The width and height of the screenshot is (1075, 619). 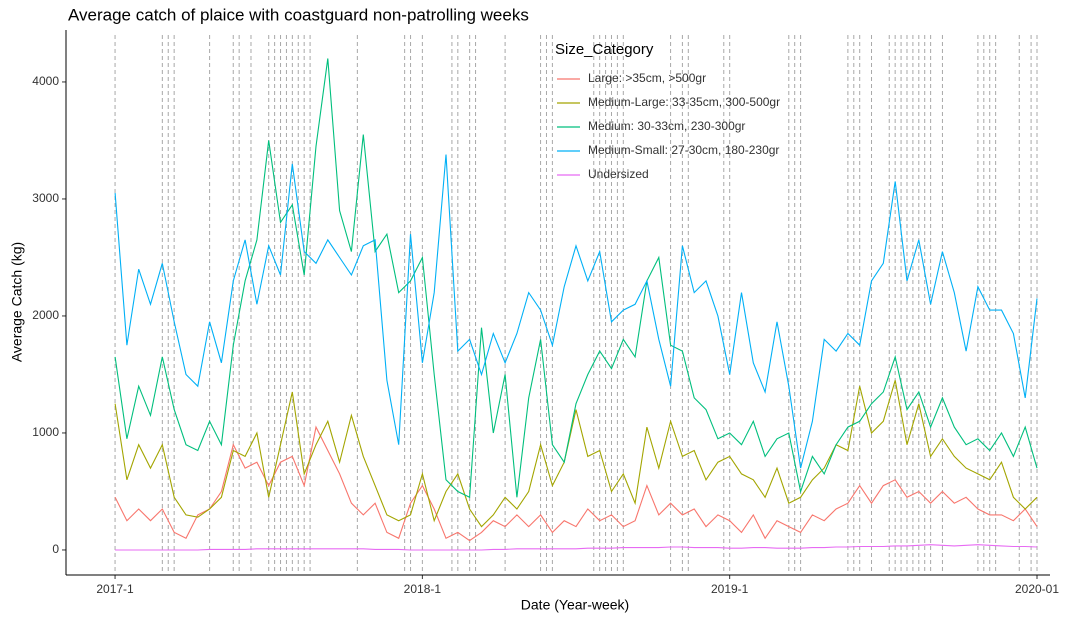 What do you see at coordinates (115, 589) in the screenshot?
I see `x-tick-label: 2017-1` at bounding box center [115, 589].